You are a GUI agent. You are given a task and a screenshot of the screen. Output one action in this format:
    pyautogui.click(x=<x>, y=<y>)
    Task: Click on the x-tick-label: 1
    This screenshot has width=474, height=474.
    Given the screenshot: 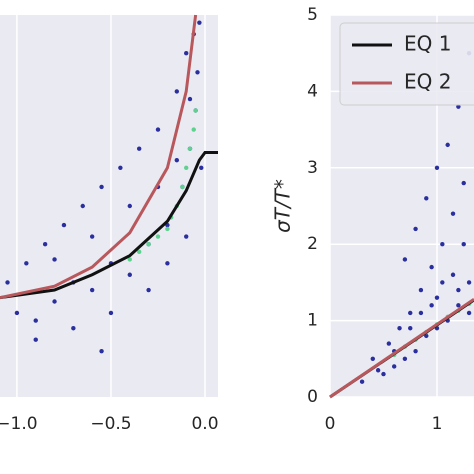 What is the action you would take?
    pyautogui.click(x=437, y=424)
    